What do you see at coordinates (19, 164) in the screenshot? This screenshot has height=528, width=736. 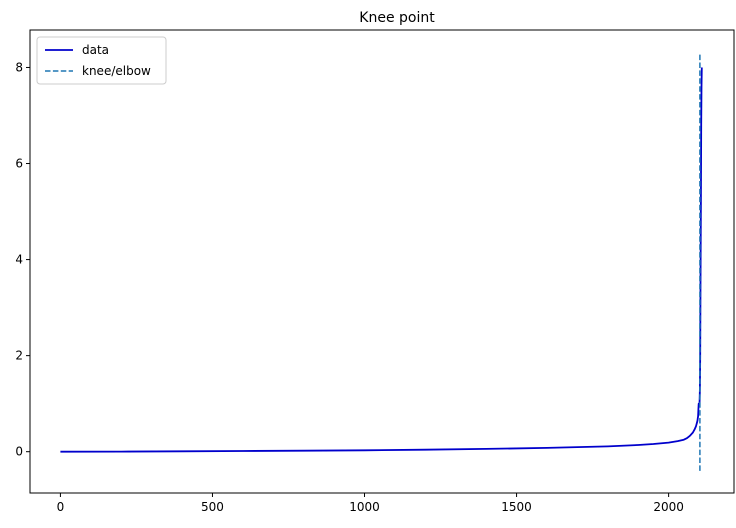 I see `y-tick-label: 6` at bounding box center [19, 164].